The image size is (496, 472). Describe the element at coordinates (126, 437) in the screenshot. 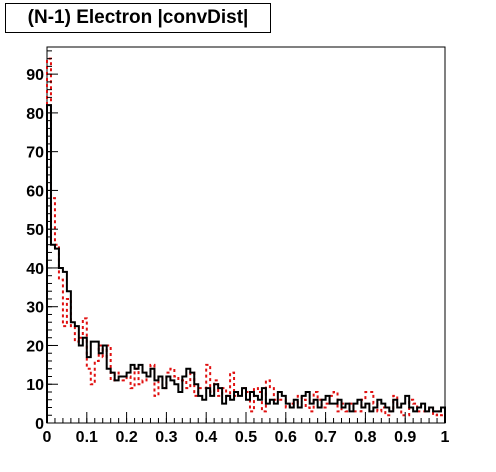

I see `x-tick-label: 0.2` at that location.